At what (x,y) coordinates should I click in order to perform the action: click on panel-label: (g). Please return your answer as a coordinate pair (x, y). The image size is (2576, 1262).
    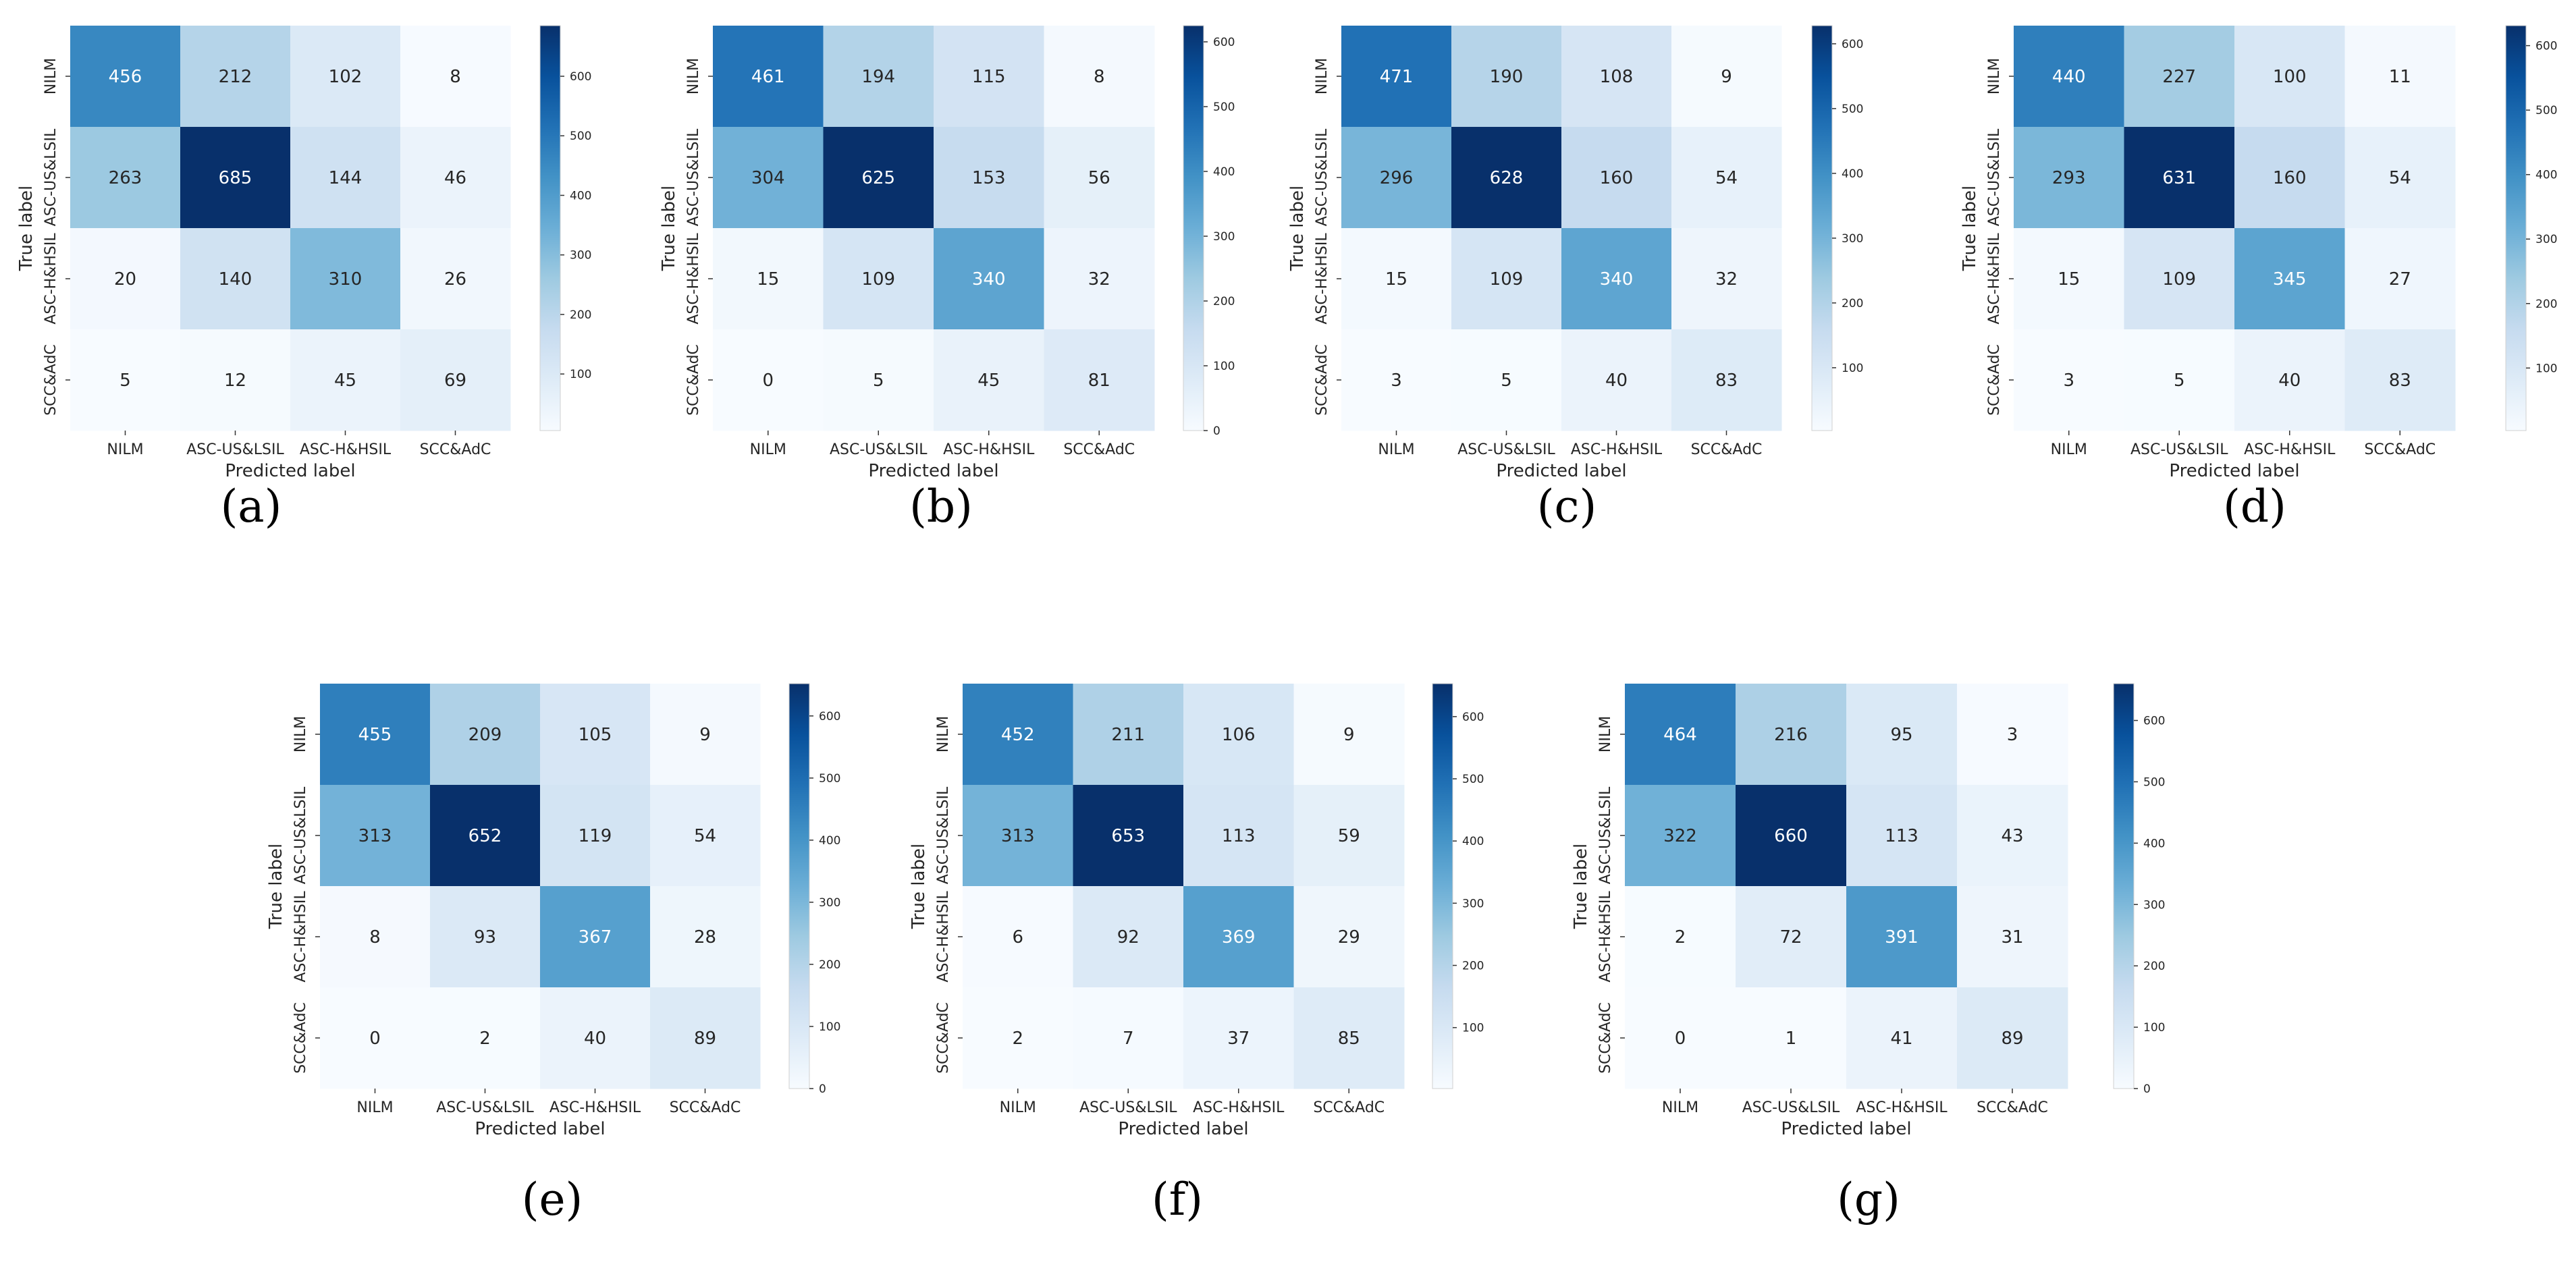
    Looking at the image, I should click on (1868, 1200).